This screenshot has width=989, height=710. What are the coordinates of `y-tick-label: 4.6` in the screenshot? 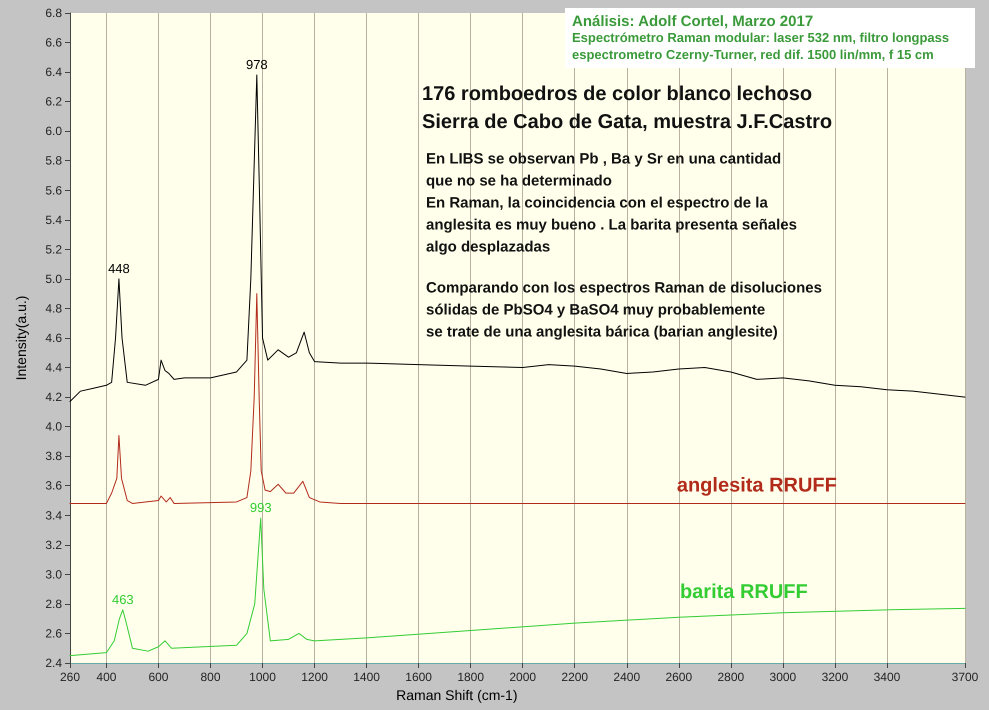 It's located at (53, 338).